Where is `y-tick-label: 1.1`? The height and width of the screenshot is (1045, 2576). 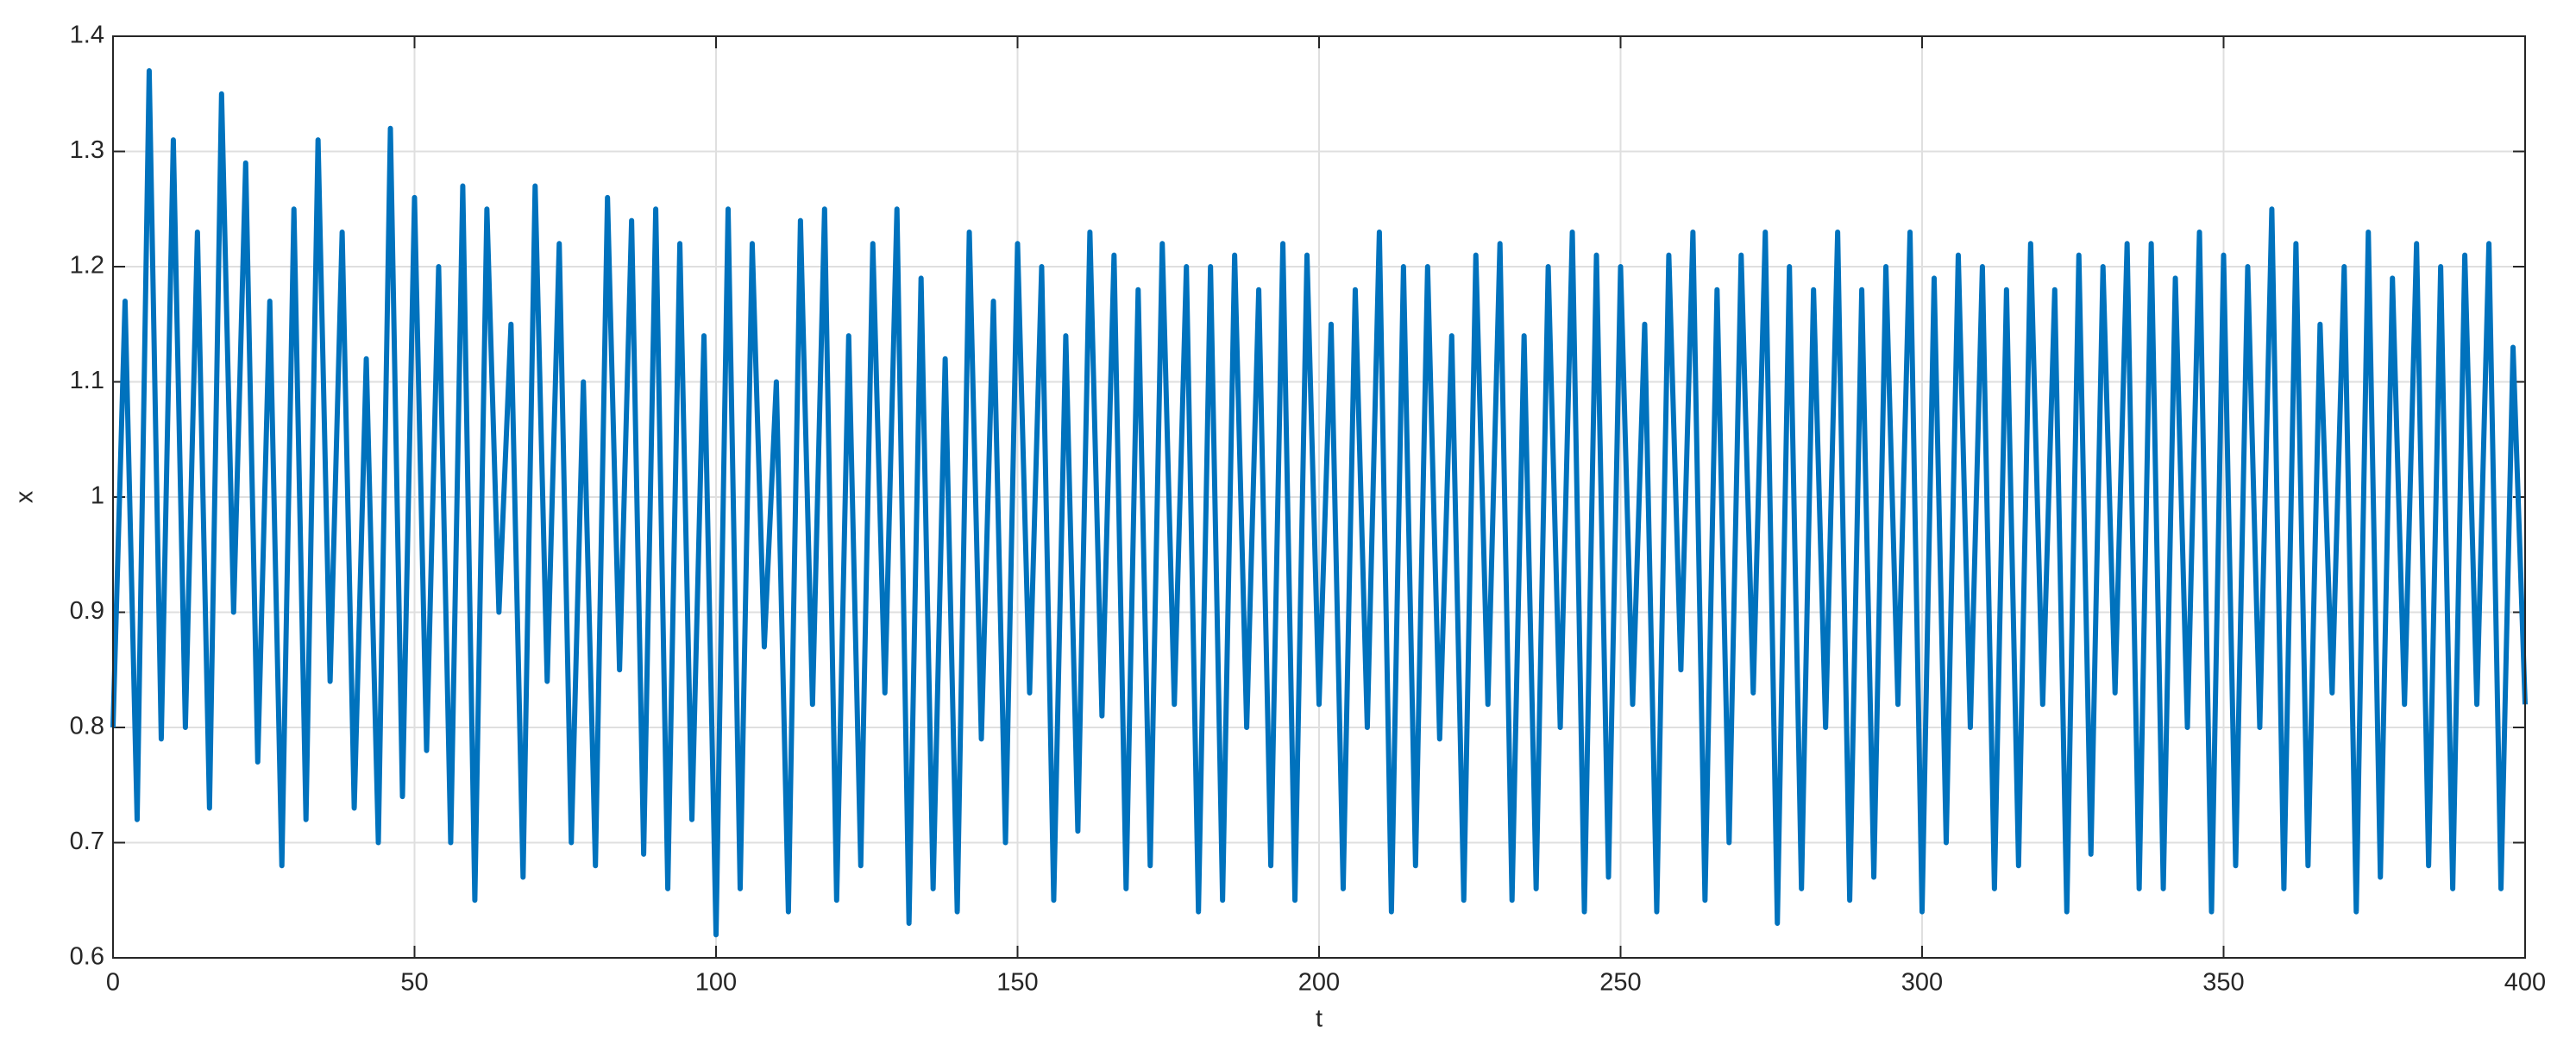 y-tick-label: 1.1 is located at coordinates (87, 380).